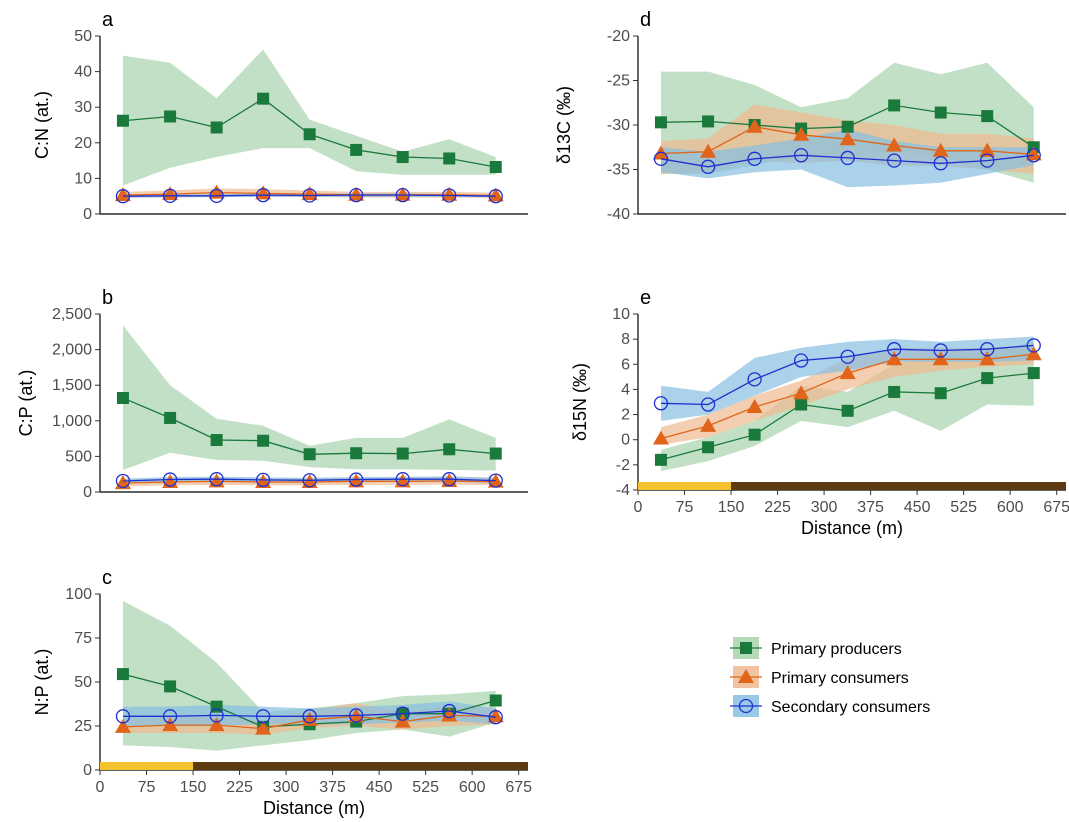 This screenshot has width=1069, height=822. I want to click on y-tick-label: 4, so click(625, 389).